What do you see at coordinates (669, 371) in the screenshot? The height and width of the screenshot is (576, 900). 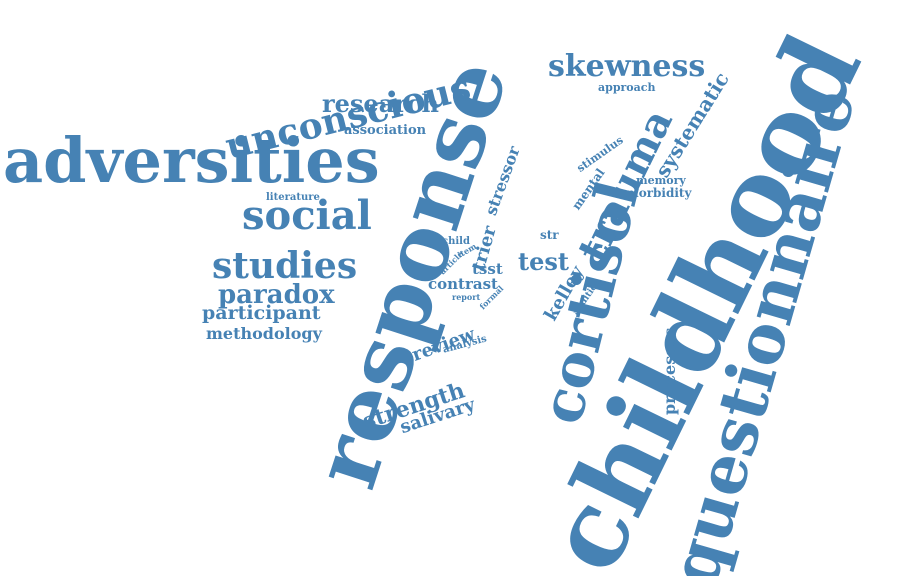 I see `word-processes: processes` at bounding box center [669, 371].